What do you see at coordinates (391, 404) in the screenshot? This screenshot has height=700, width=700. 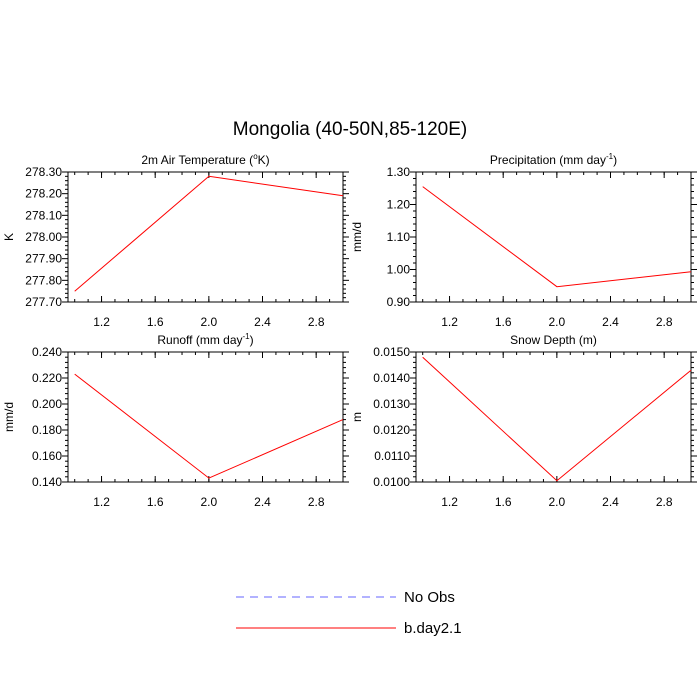 I see `y-tick-label: 0.0130` at bounding box center [391, 404].